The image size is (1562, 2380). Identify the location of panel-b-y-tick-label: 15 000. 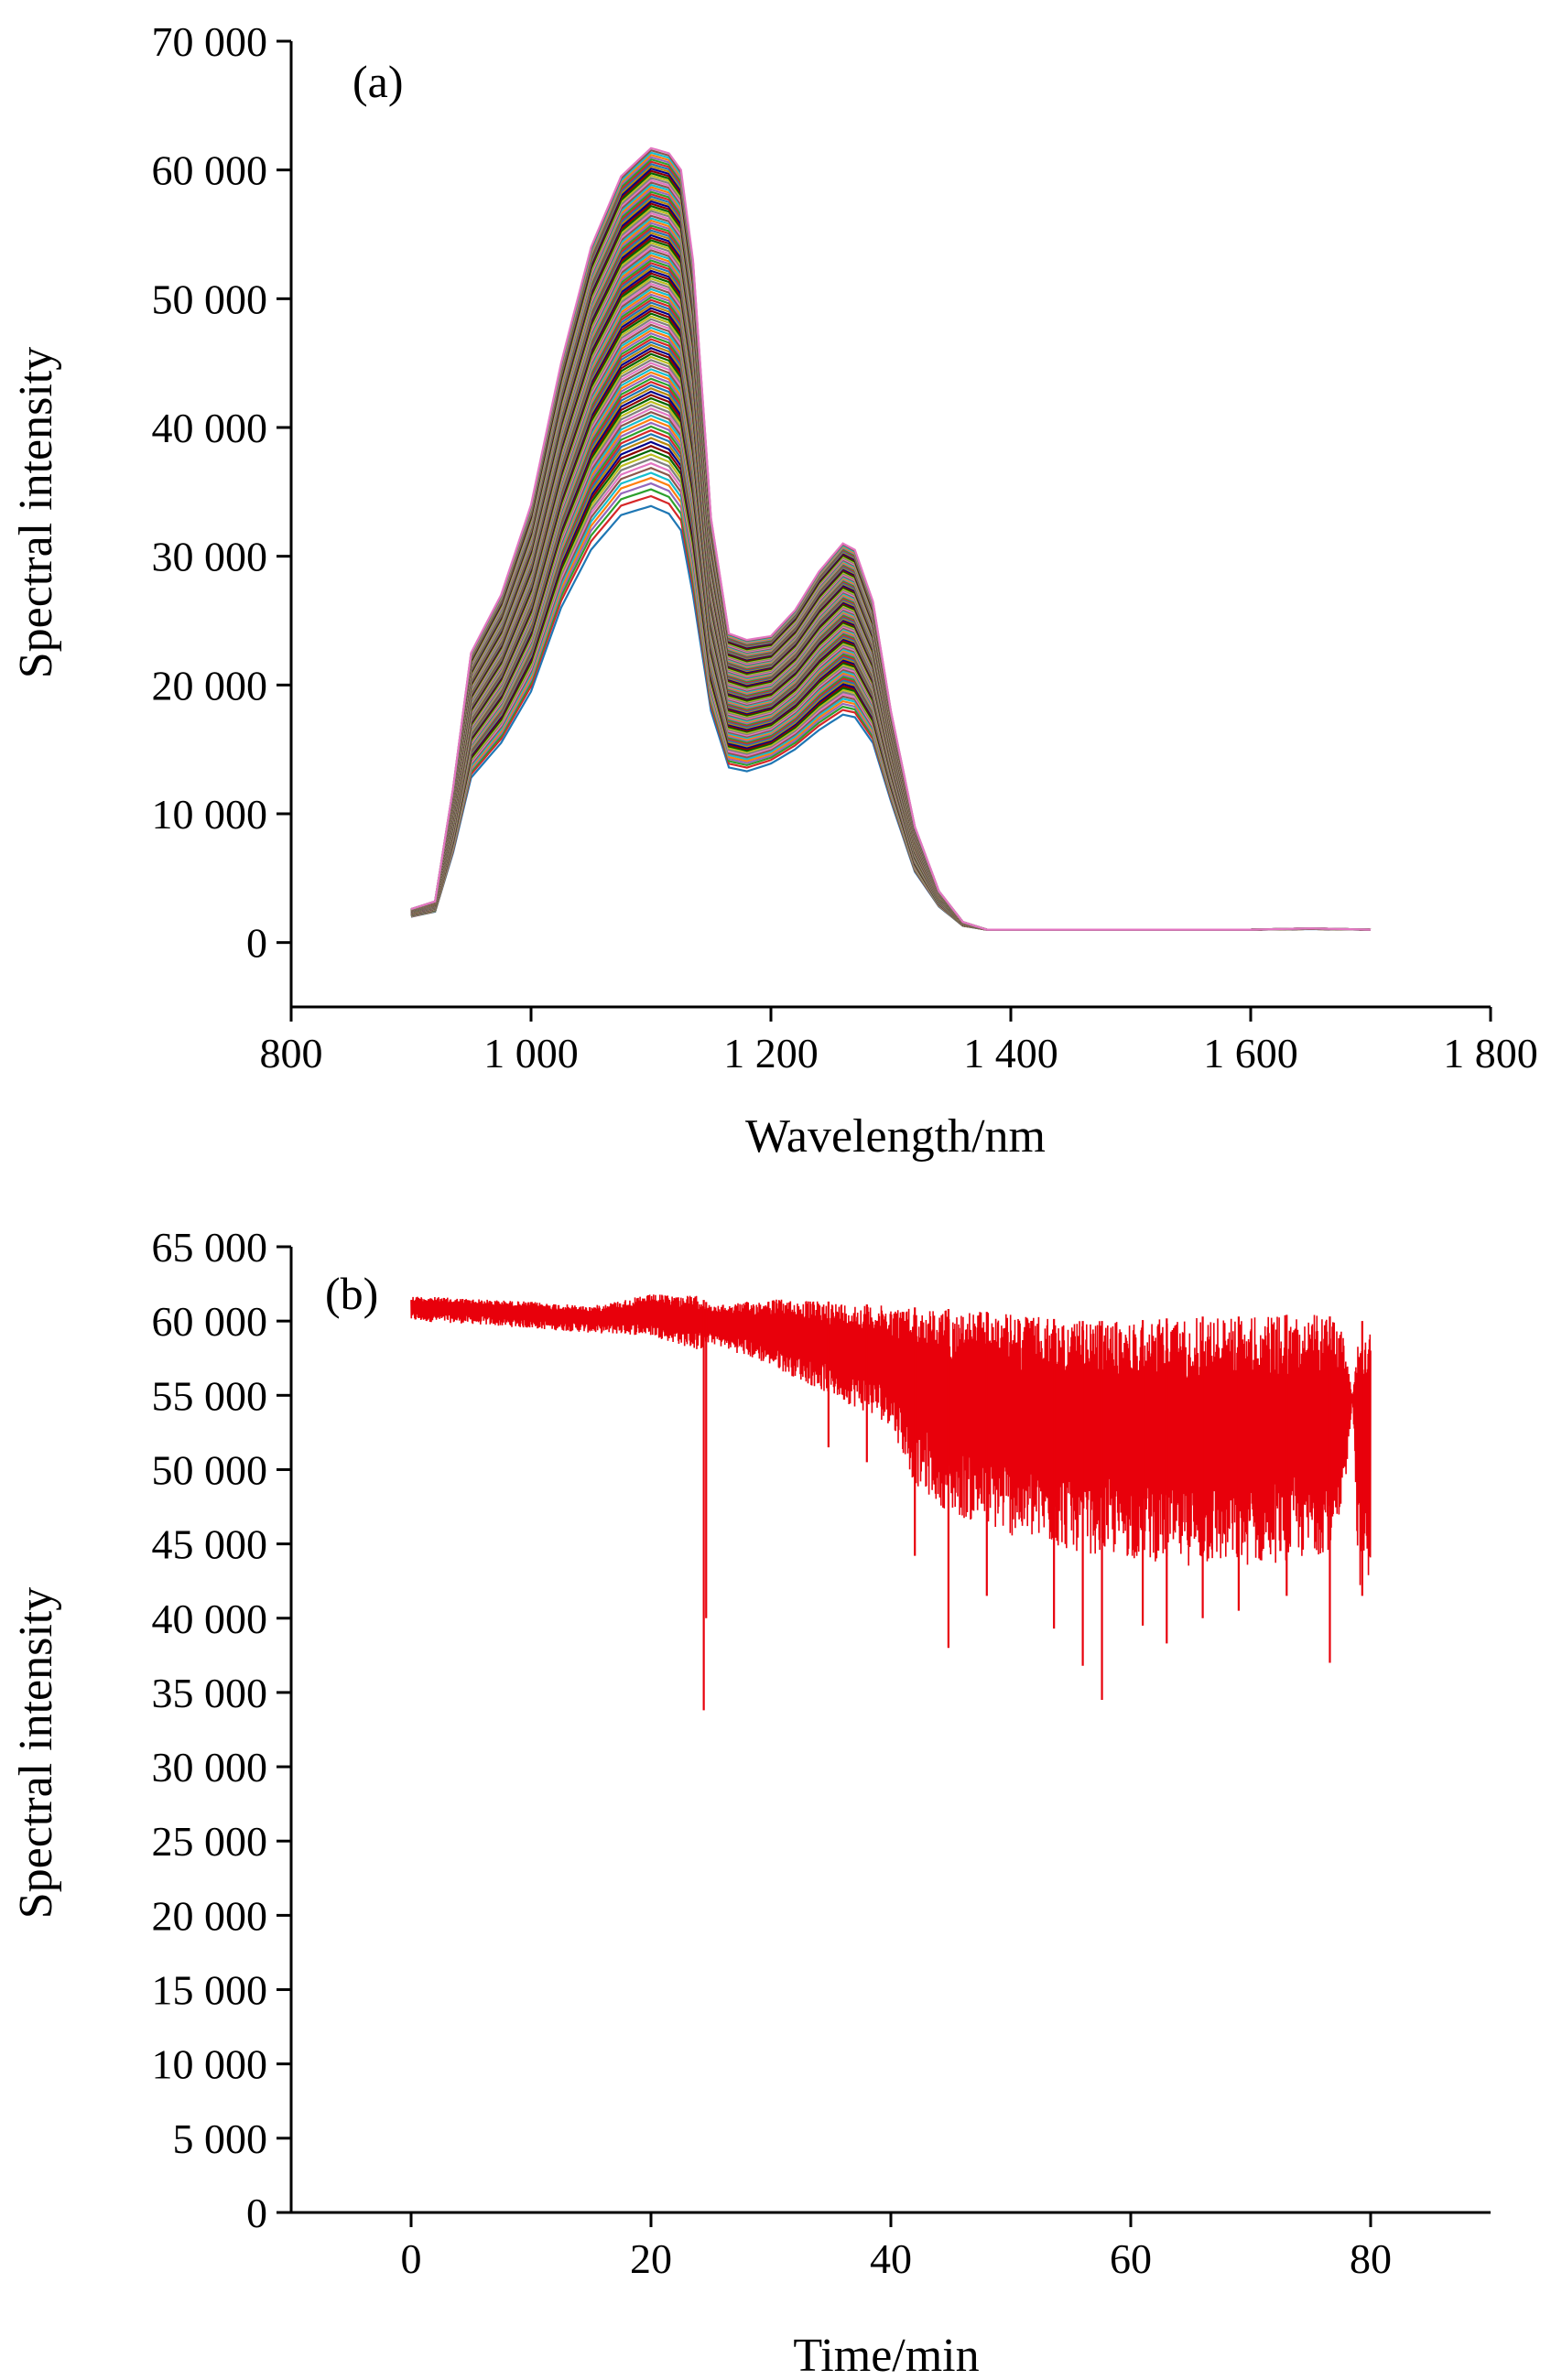
(210, 1990).